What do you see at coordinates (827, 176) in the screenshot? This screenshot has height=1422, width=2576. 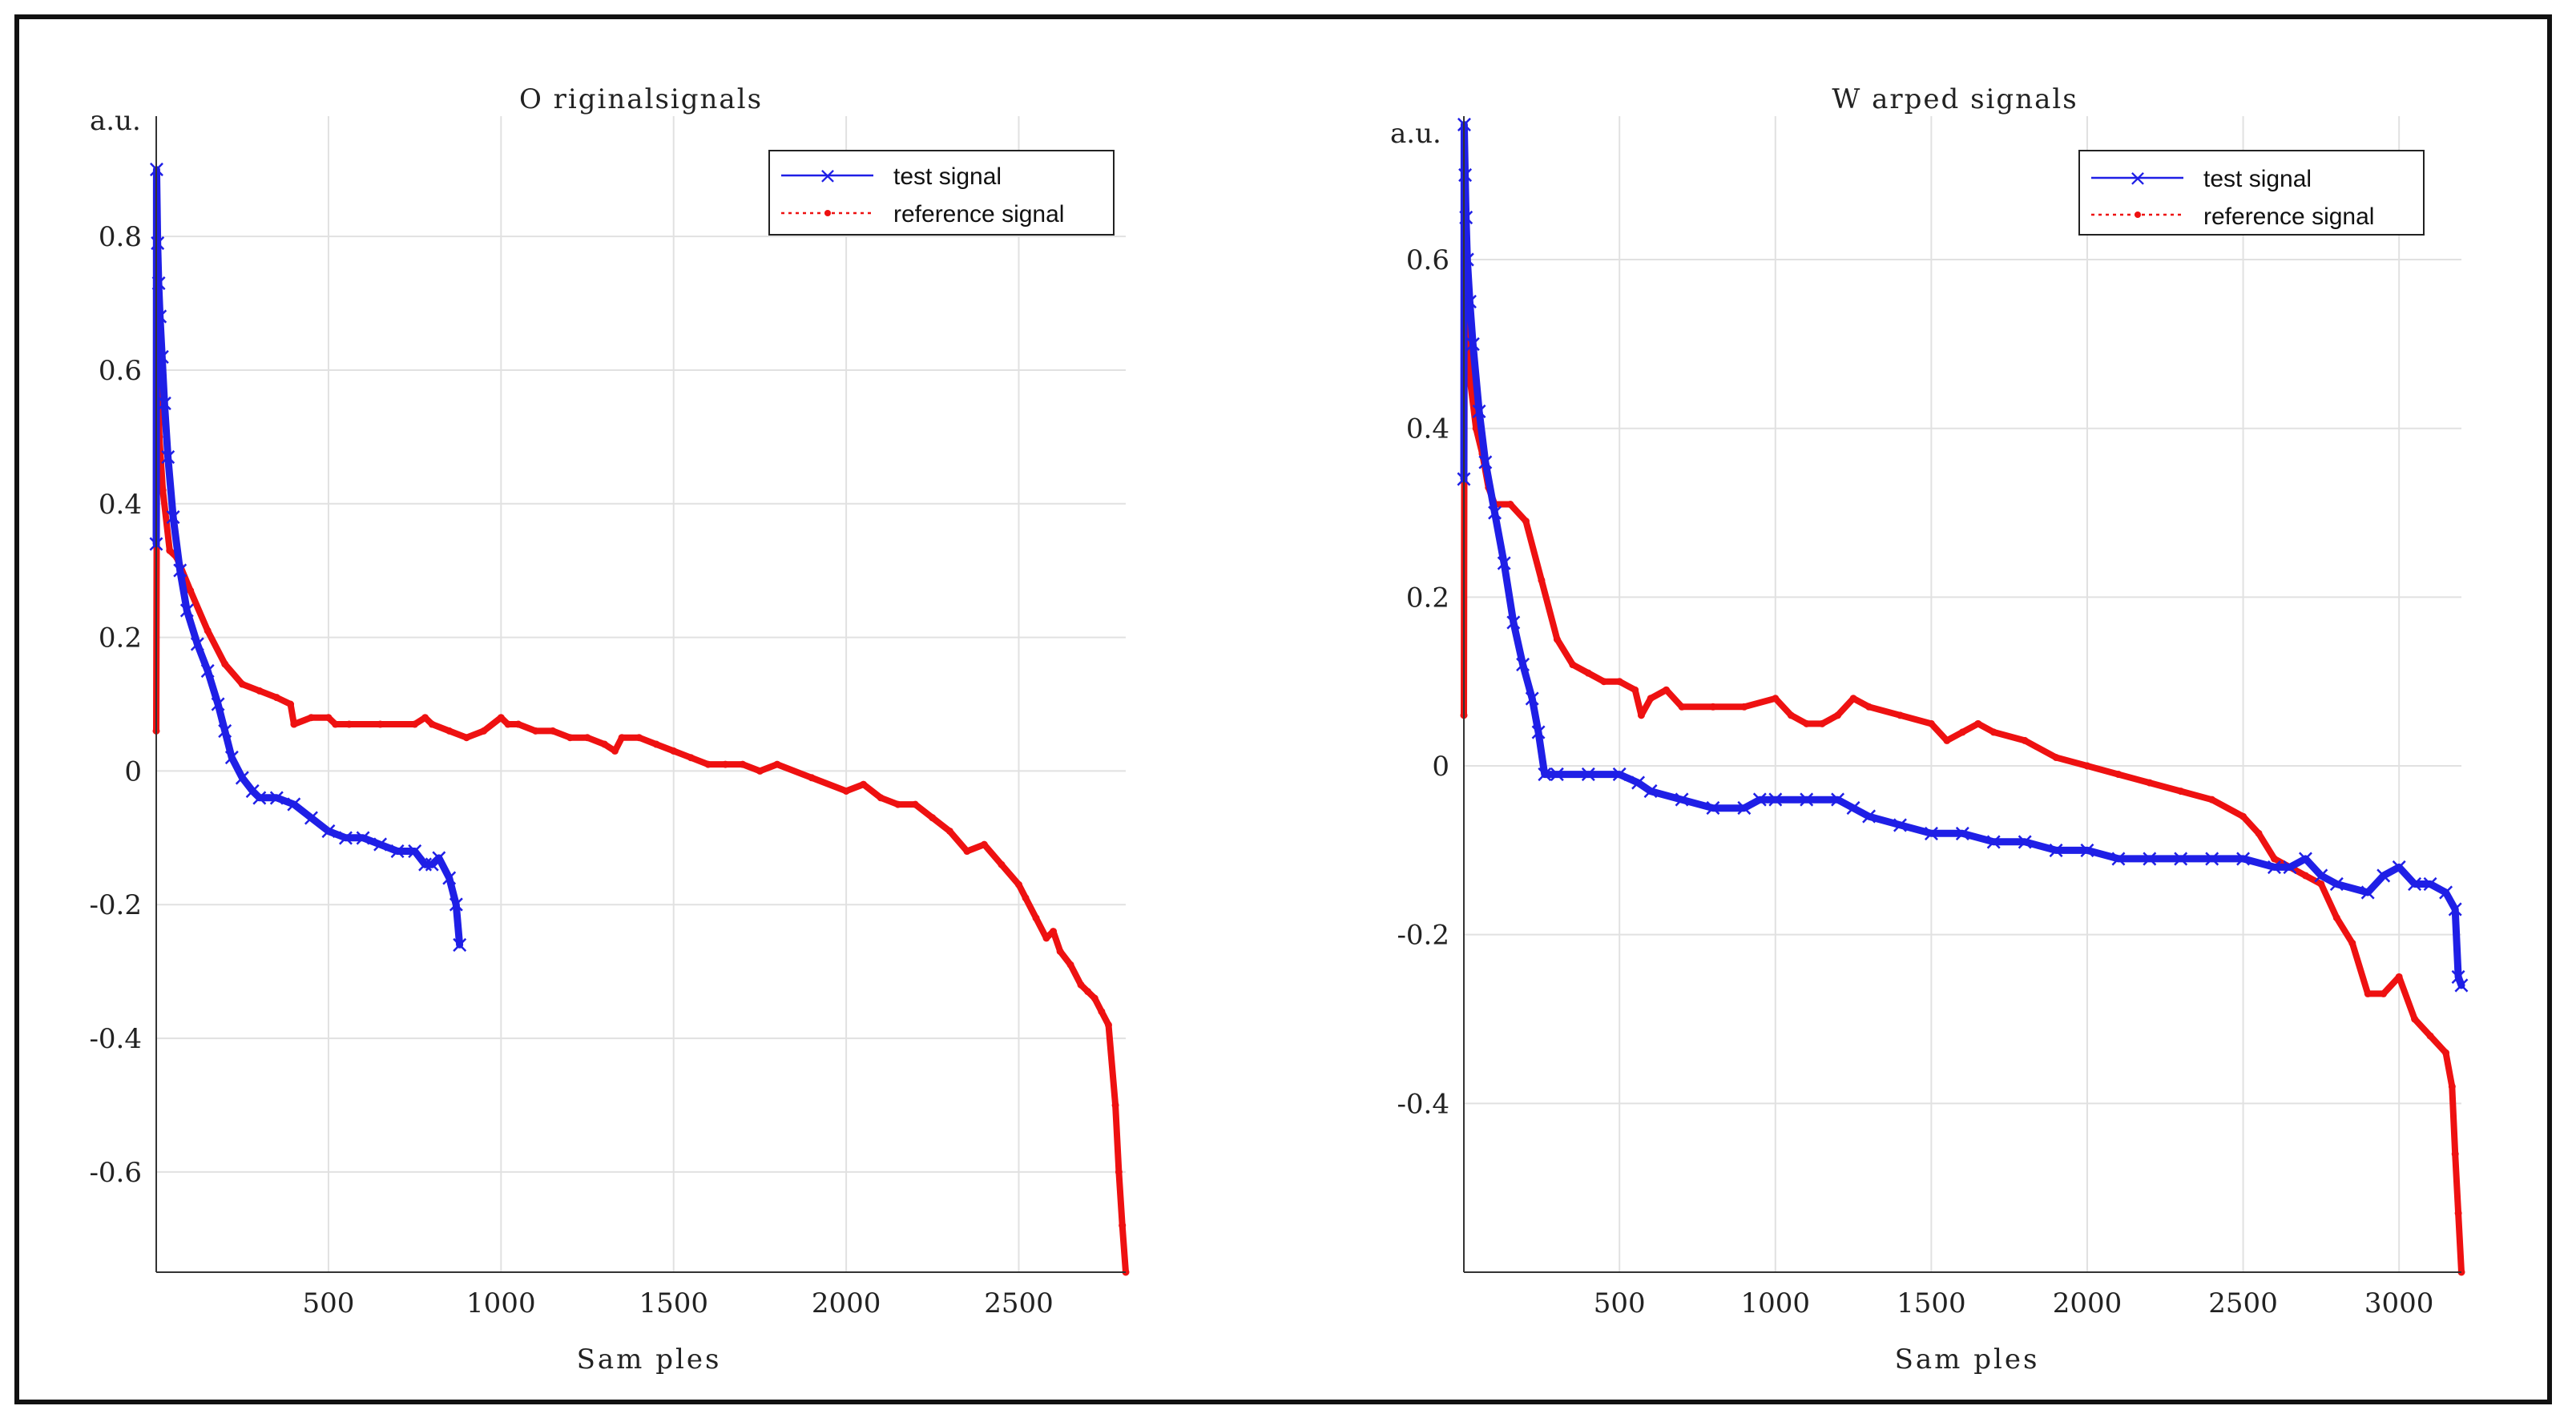 I see `original-legend-test-marker: ×` at bounding box center [827, 176].